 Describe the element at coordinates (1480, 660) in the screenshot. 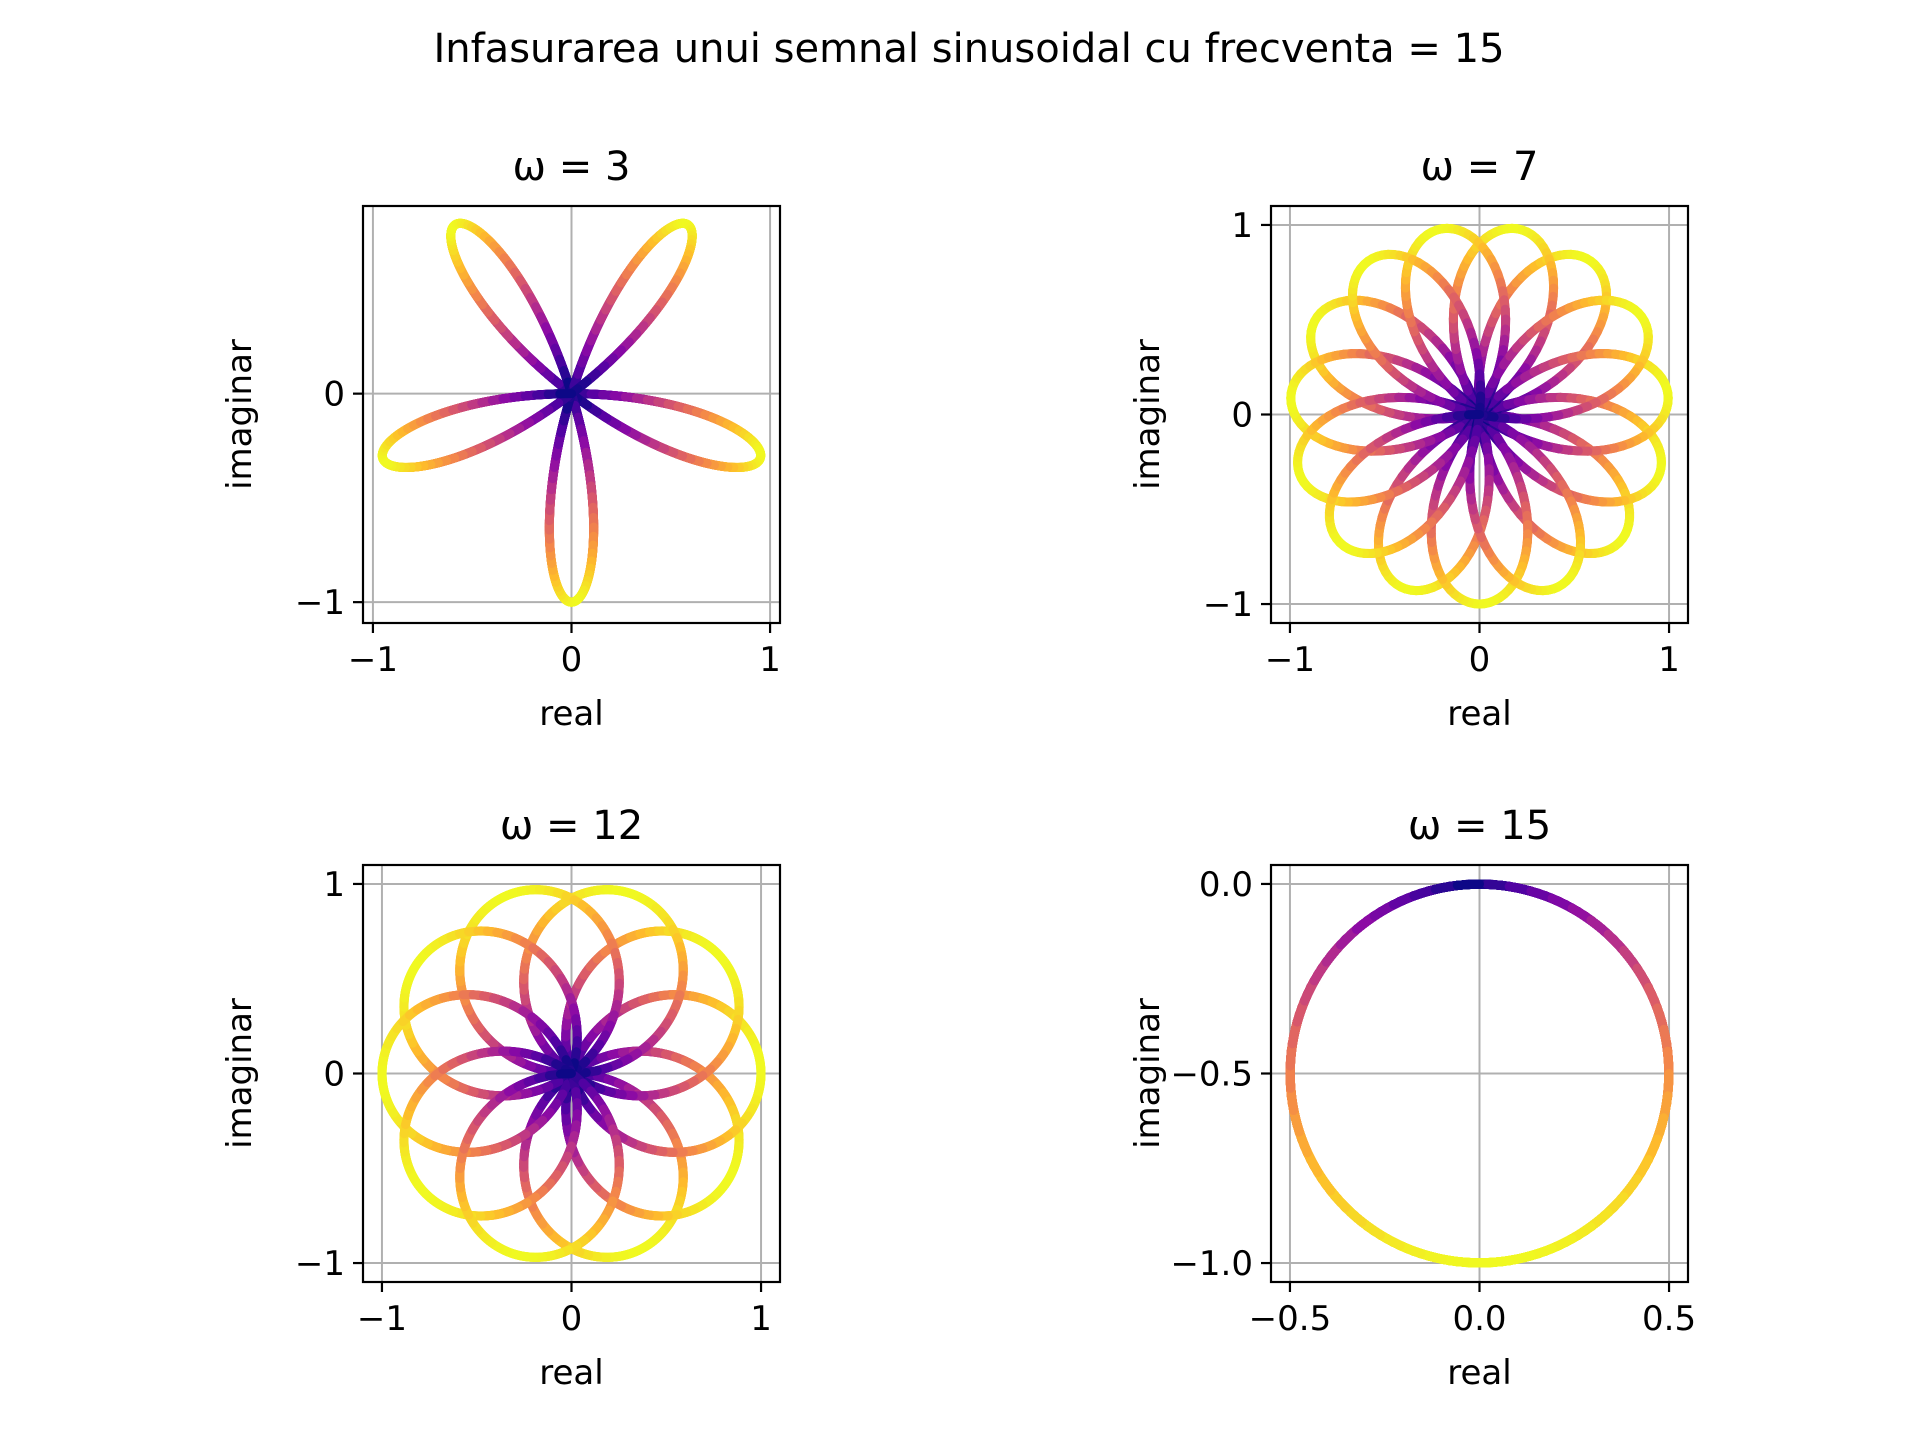

I see `omega-7-xtick-label-1: 0` at that location.